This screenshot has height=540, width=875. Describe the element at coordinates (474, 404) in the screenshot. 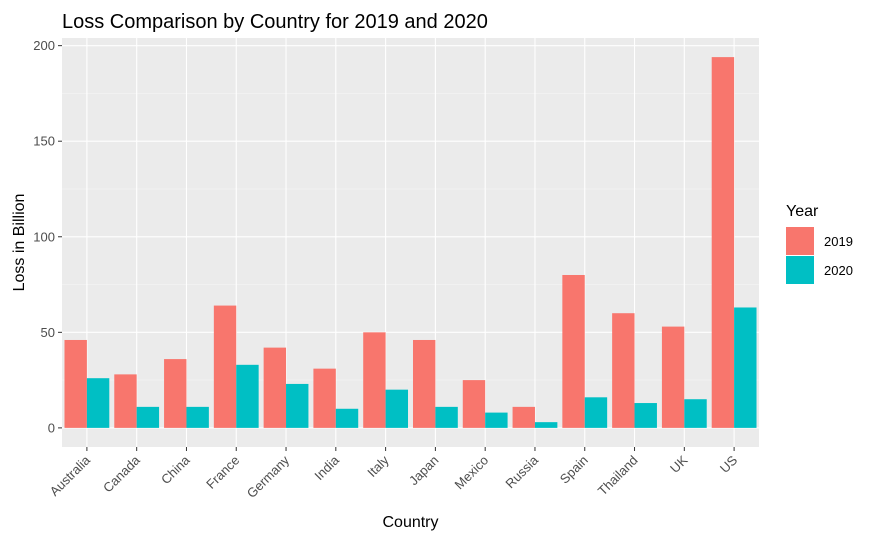

I see `bar-mexico-2019` at that location.